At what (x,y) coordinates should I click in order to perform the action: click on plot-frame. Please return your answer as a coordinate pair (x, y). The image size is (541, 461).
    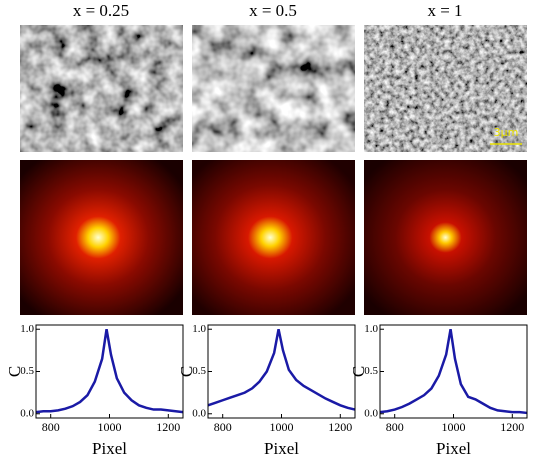
    Looking at the image, I should click on (453, 371).